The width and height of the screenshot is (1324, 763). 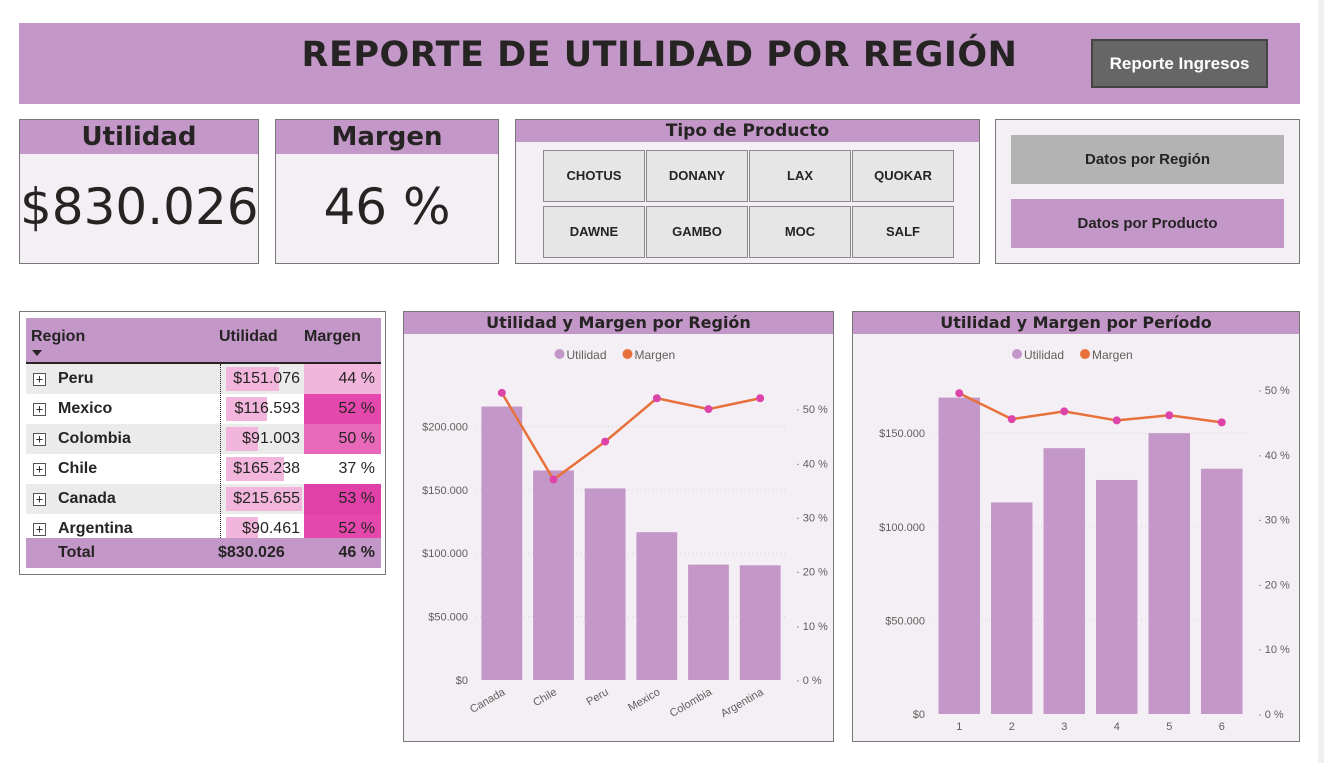 I want to click on row-margen-cell: 53 %, so click(x=342, y=499).